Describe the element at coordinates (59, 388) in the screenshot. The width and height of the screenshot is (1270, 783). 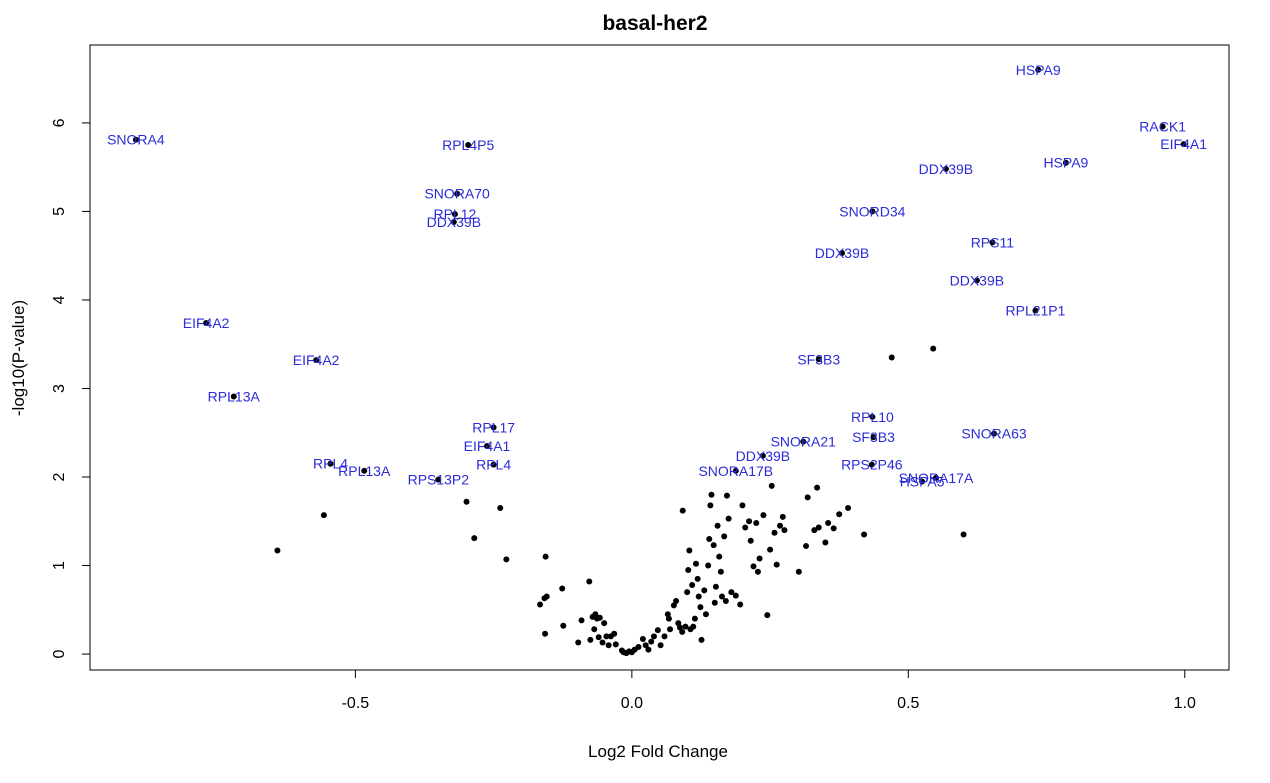
I see `y-tick-label: 3` at that location.